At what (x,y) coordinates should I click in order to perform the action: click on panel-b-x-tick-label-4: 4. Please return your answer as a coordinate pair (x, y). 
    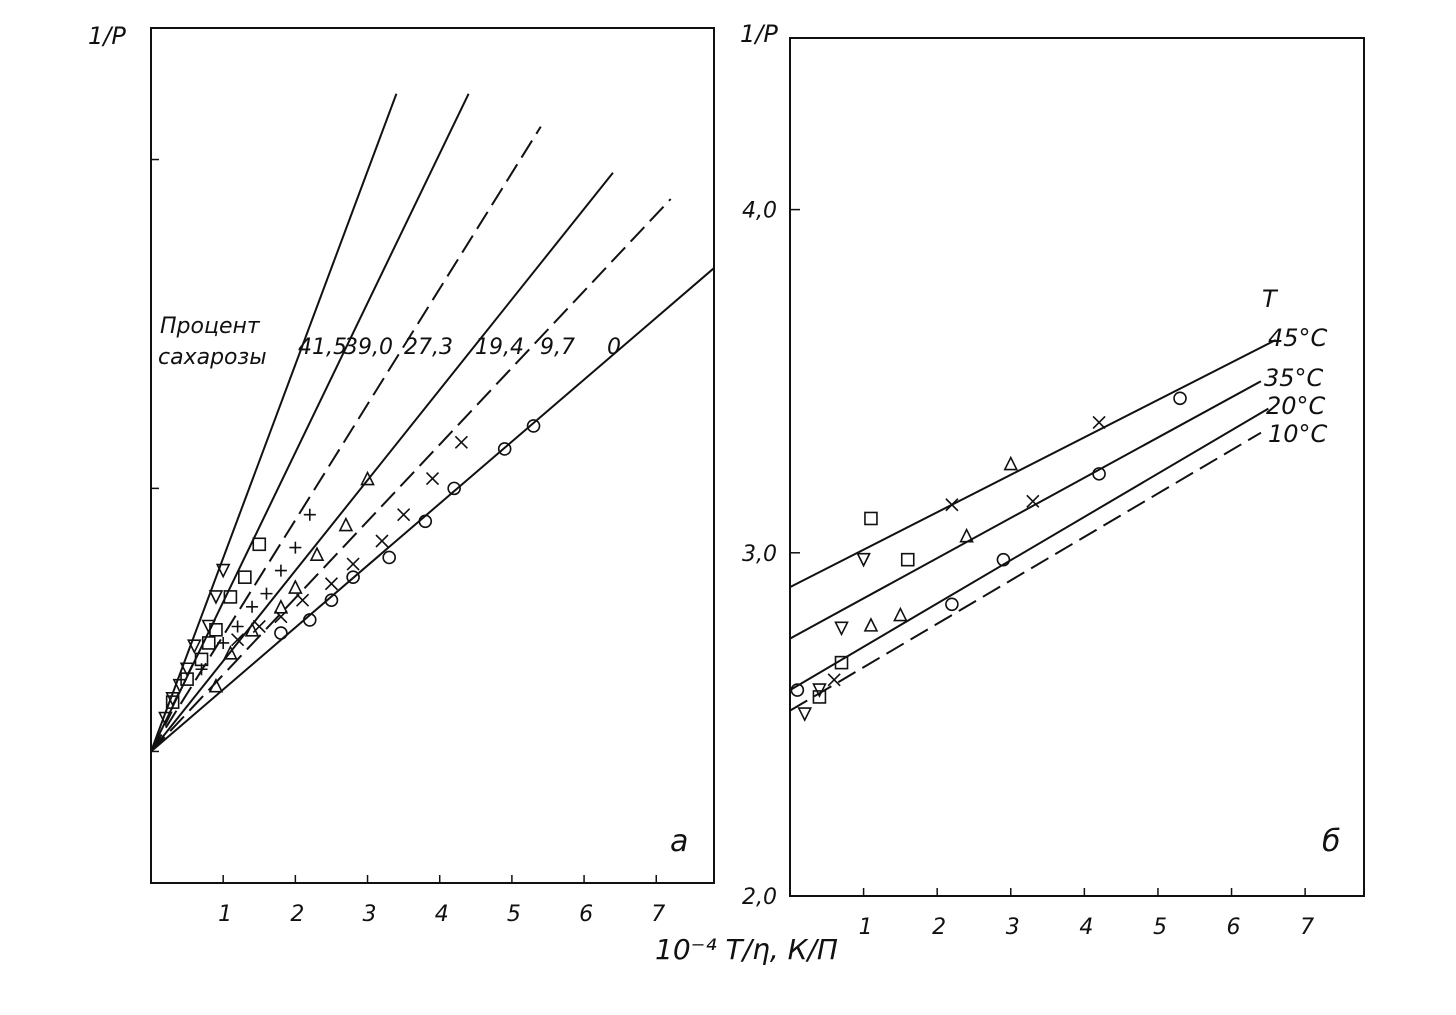
    Looking at the image, I should click on (1086, 927).